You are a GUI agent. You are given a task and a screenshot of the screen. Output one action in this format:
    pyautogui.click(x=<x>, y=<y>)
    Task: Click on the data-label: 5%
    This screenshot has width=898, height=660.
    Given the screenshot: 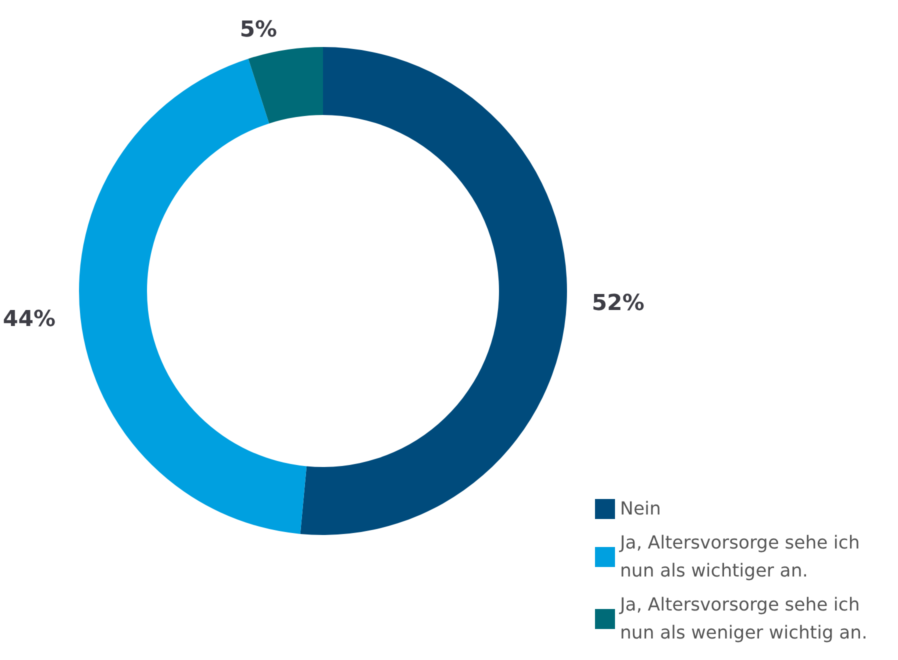 What is the action you would take?
    pyautogui.click(x=259, y=30)
    